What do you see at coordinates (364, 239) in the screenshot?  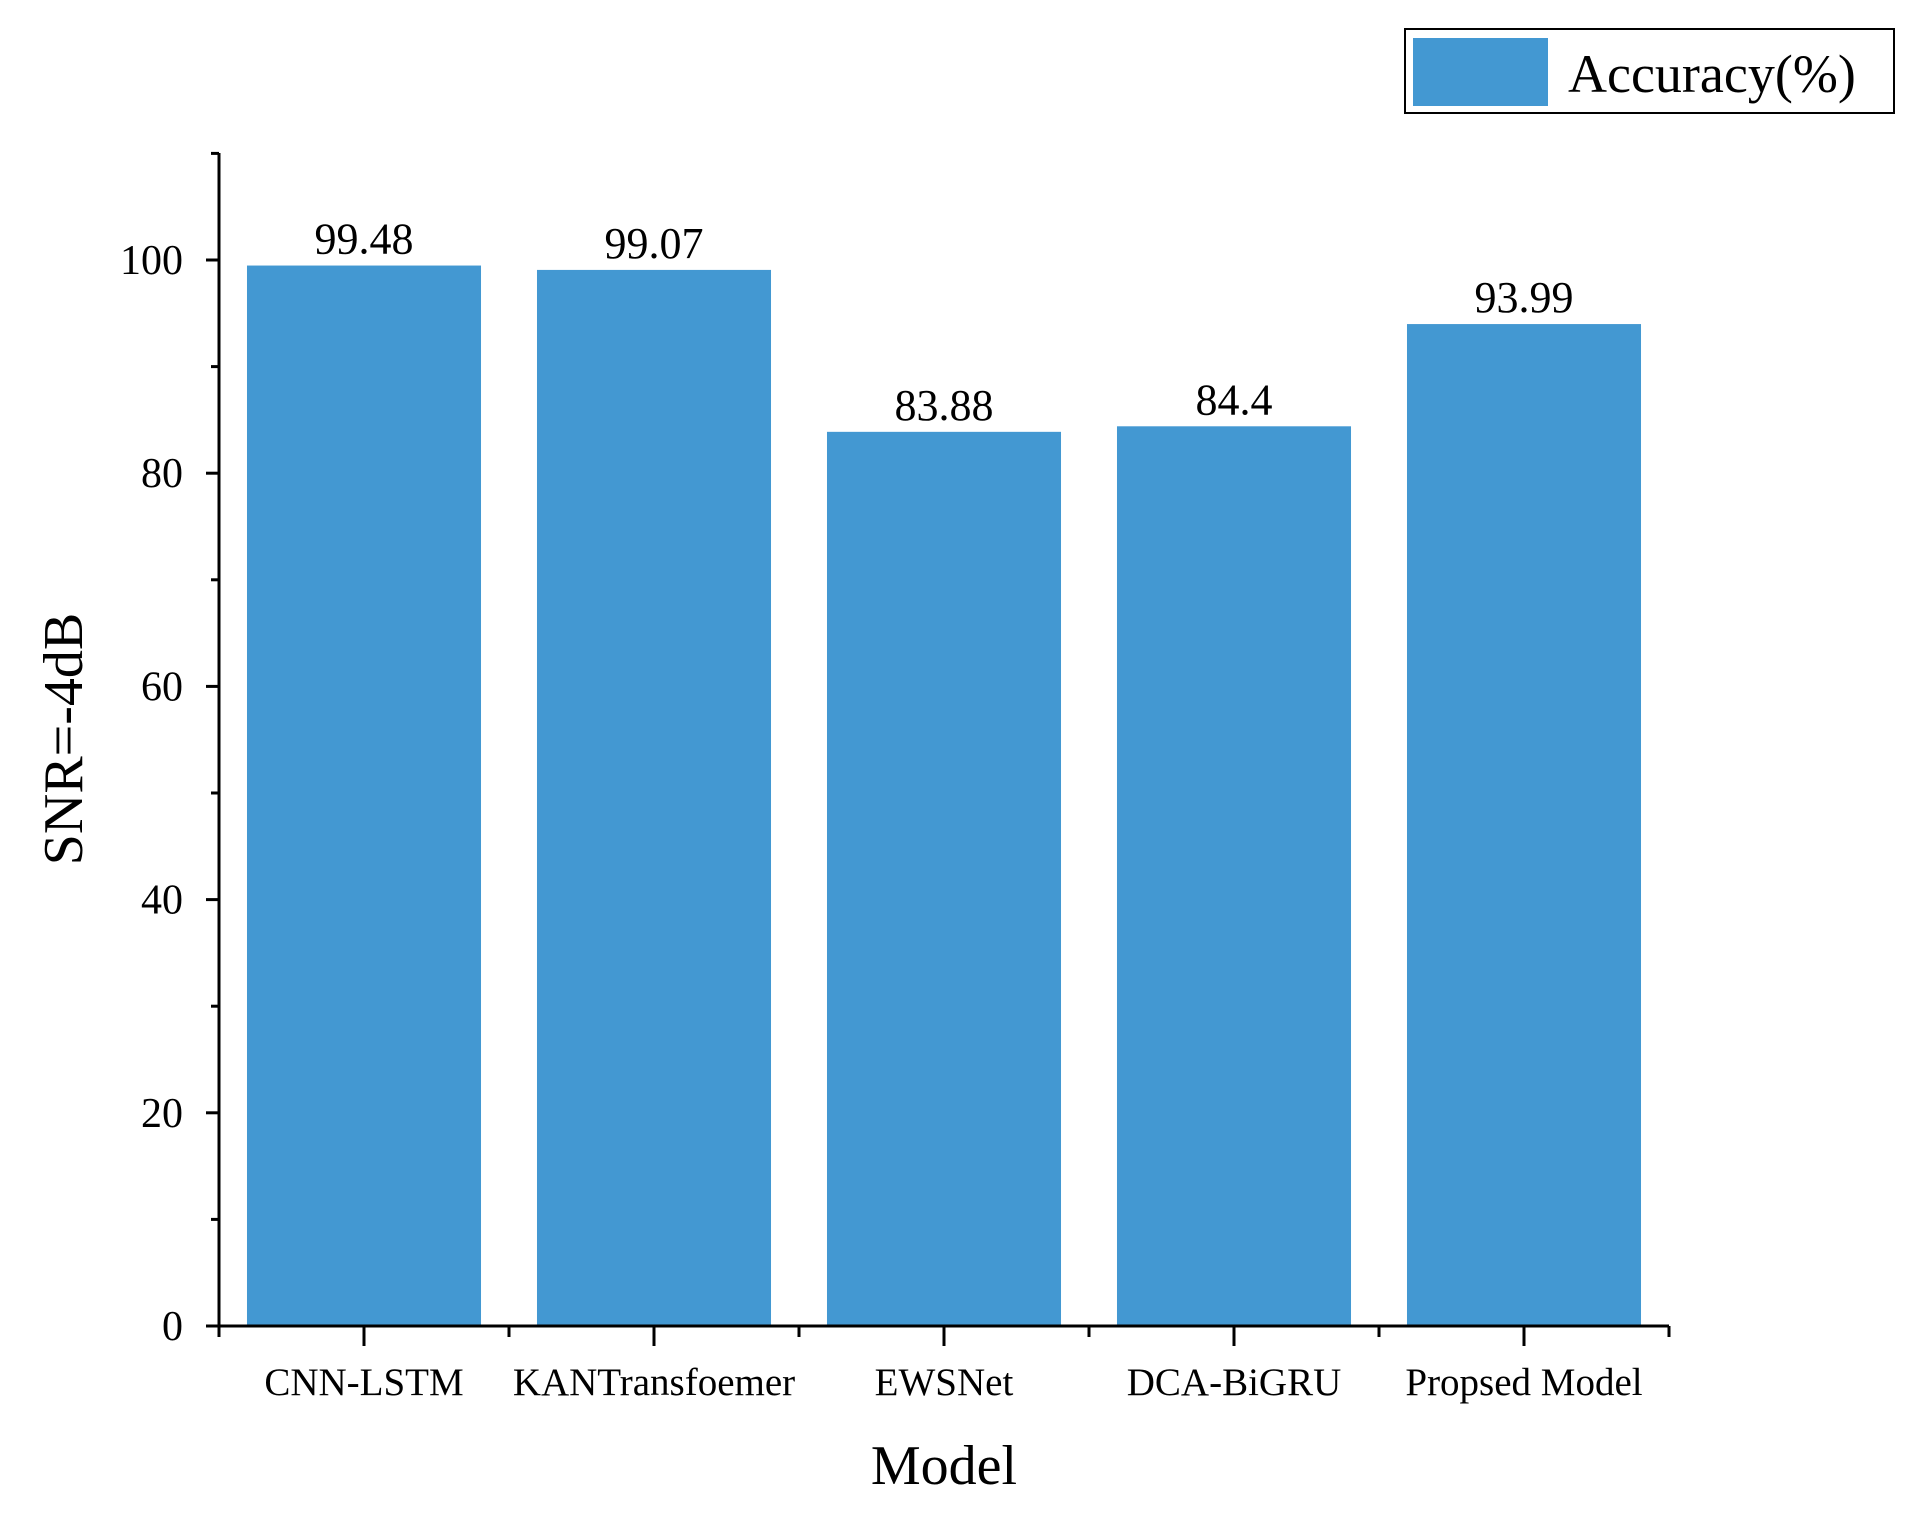 I see `data-label: 99.48` at bounding box center [364, 239].